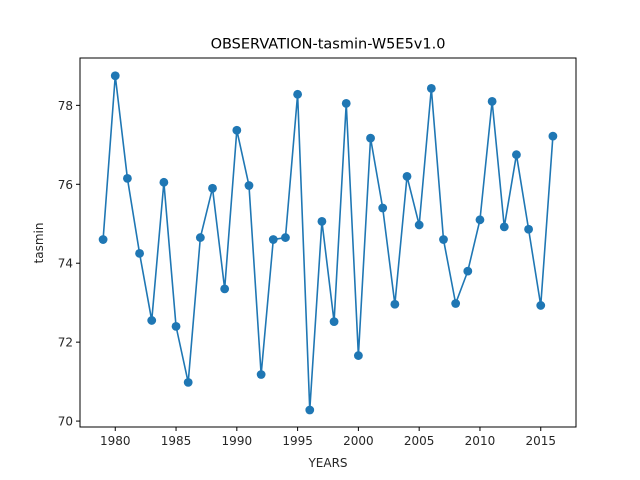  I want to click on y-tick-label: 74, so click(65, 264).